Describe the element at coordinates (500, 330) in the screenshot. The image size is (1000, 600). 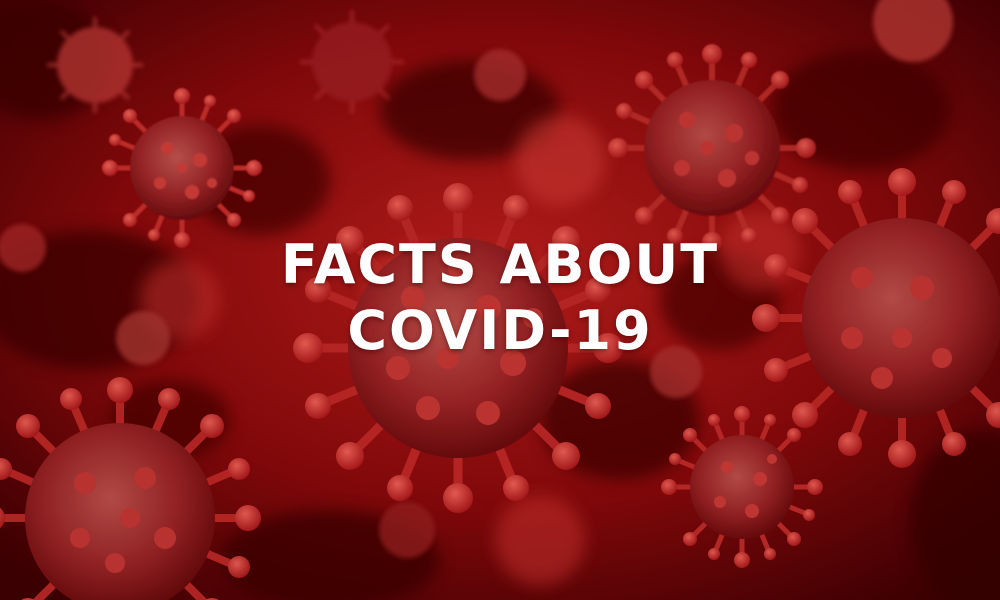
I see `headline-line-2: COVID-19` at that location.